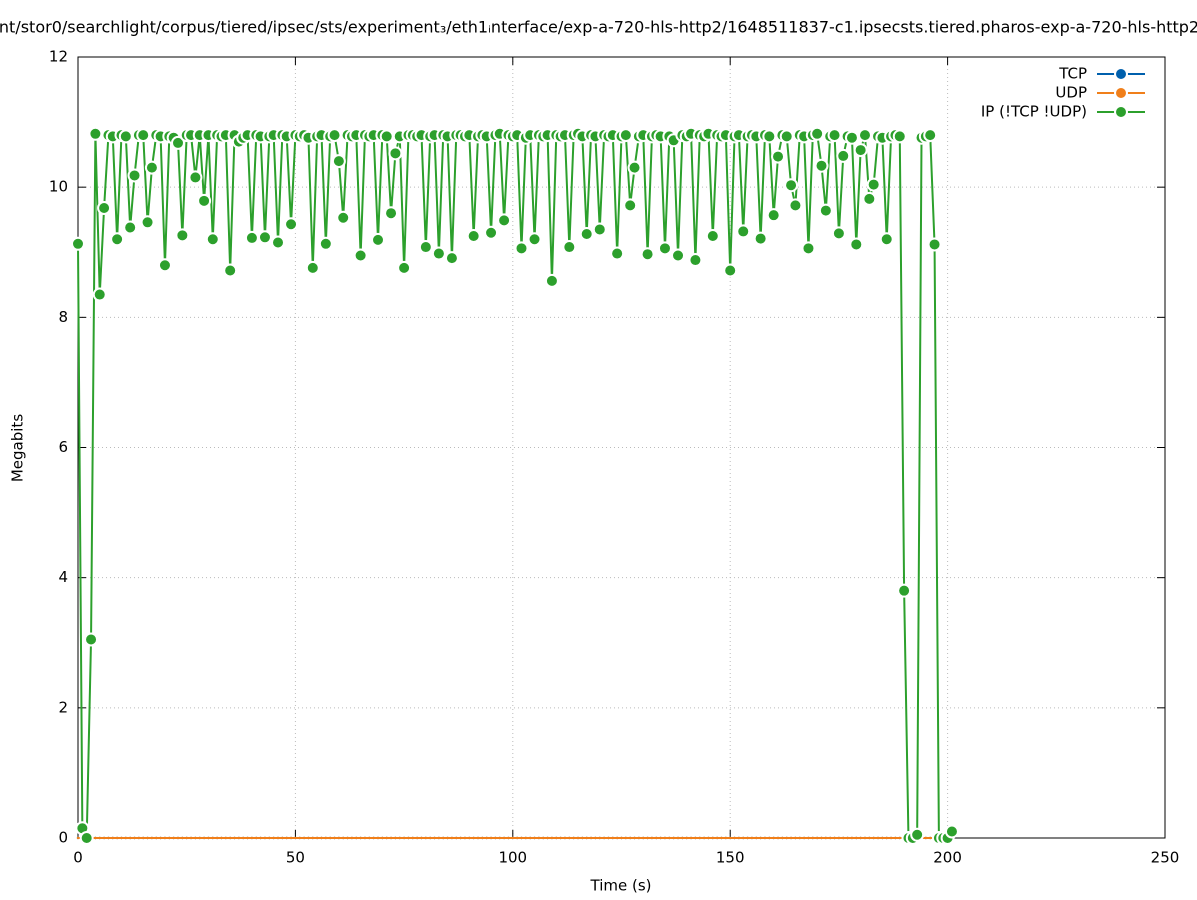  What do you see at coordinates (78, 858) in the screenshot?
I see `x-tick-label: 0` at bounding box center [78, 858].